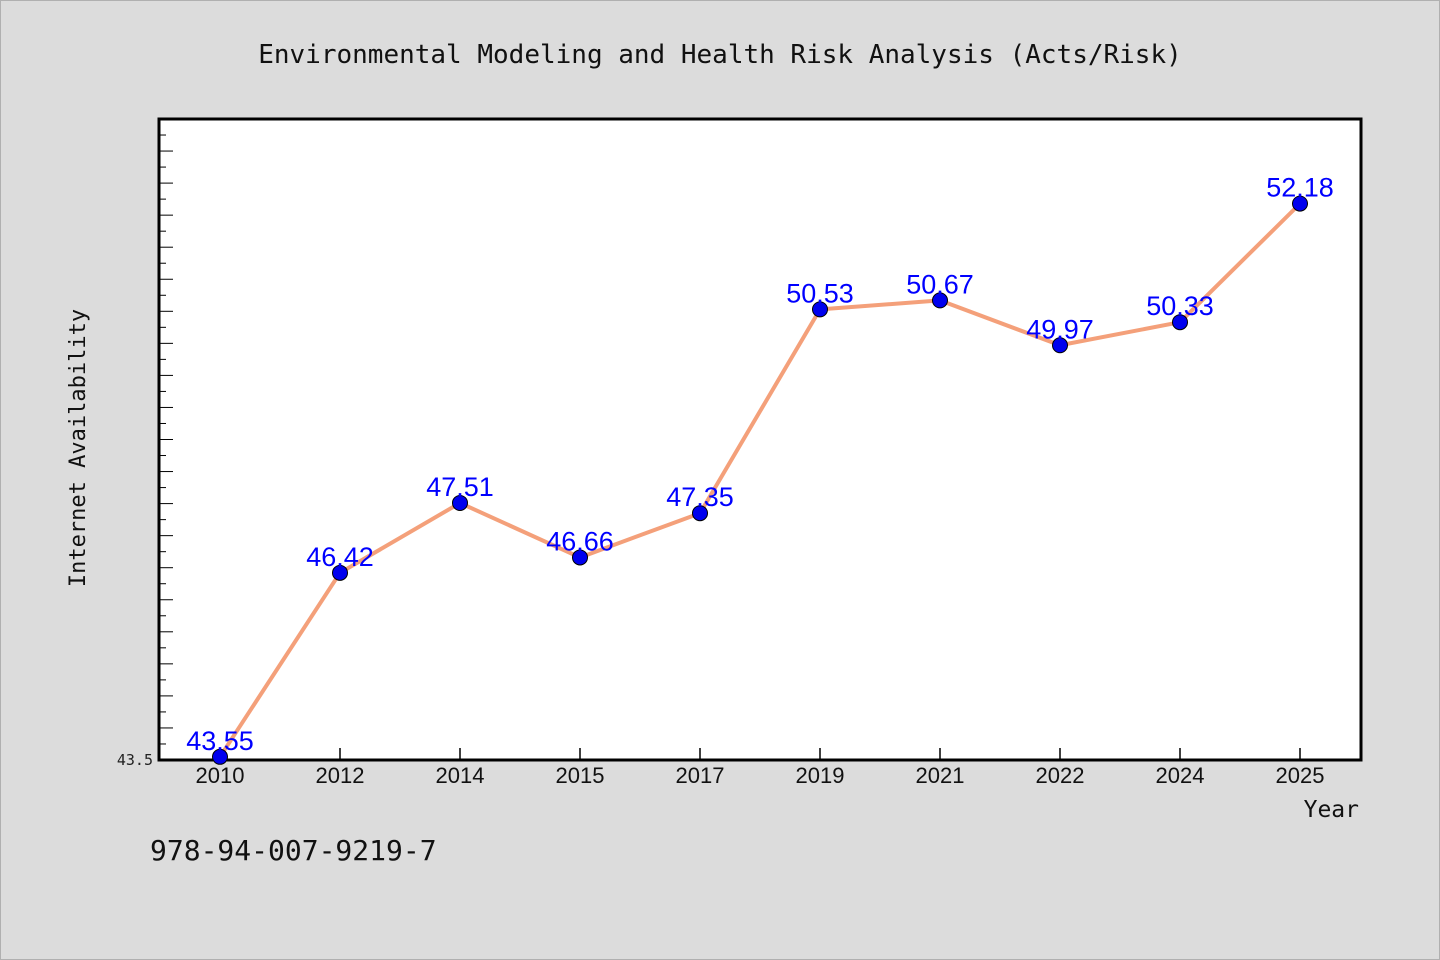 The height and width of the screenshot is (960, 1440). What do you see at coordinates (460, 775) in the screenshot?
I see `x-tick-label: 2014` at bounding box center [460, 775].